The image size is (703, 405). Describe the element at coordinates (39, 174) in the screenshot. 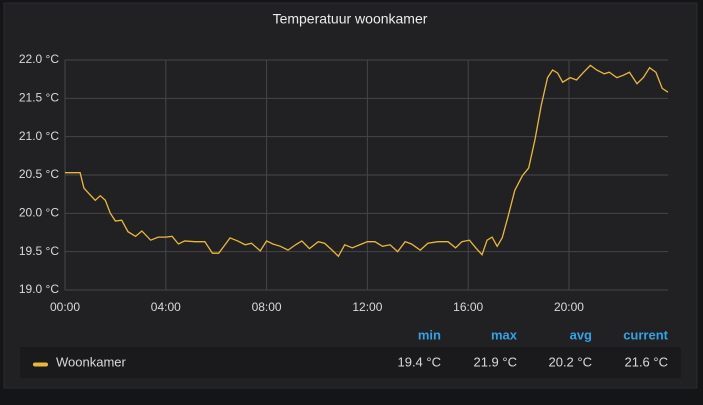

I see `y-tick-label: 20.5 °C` at that location.